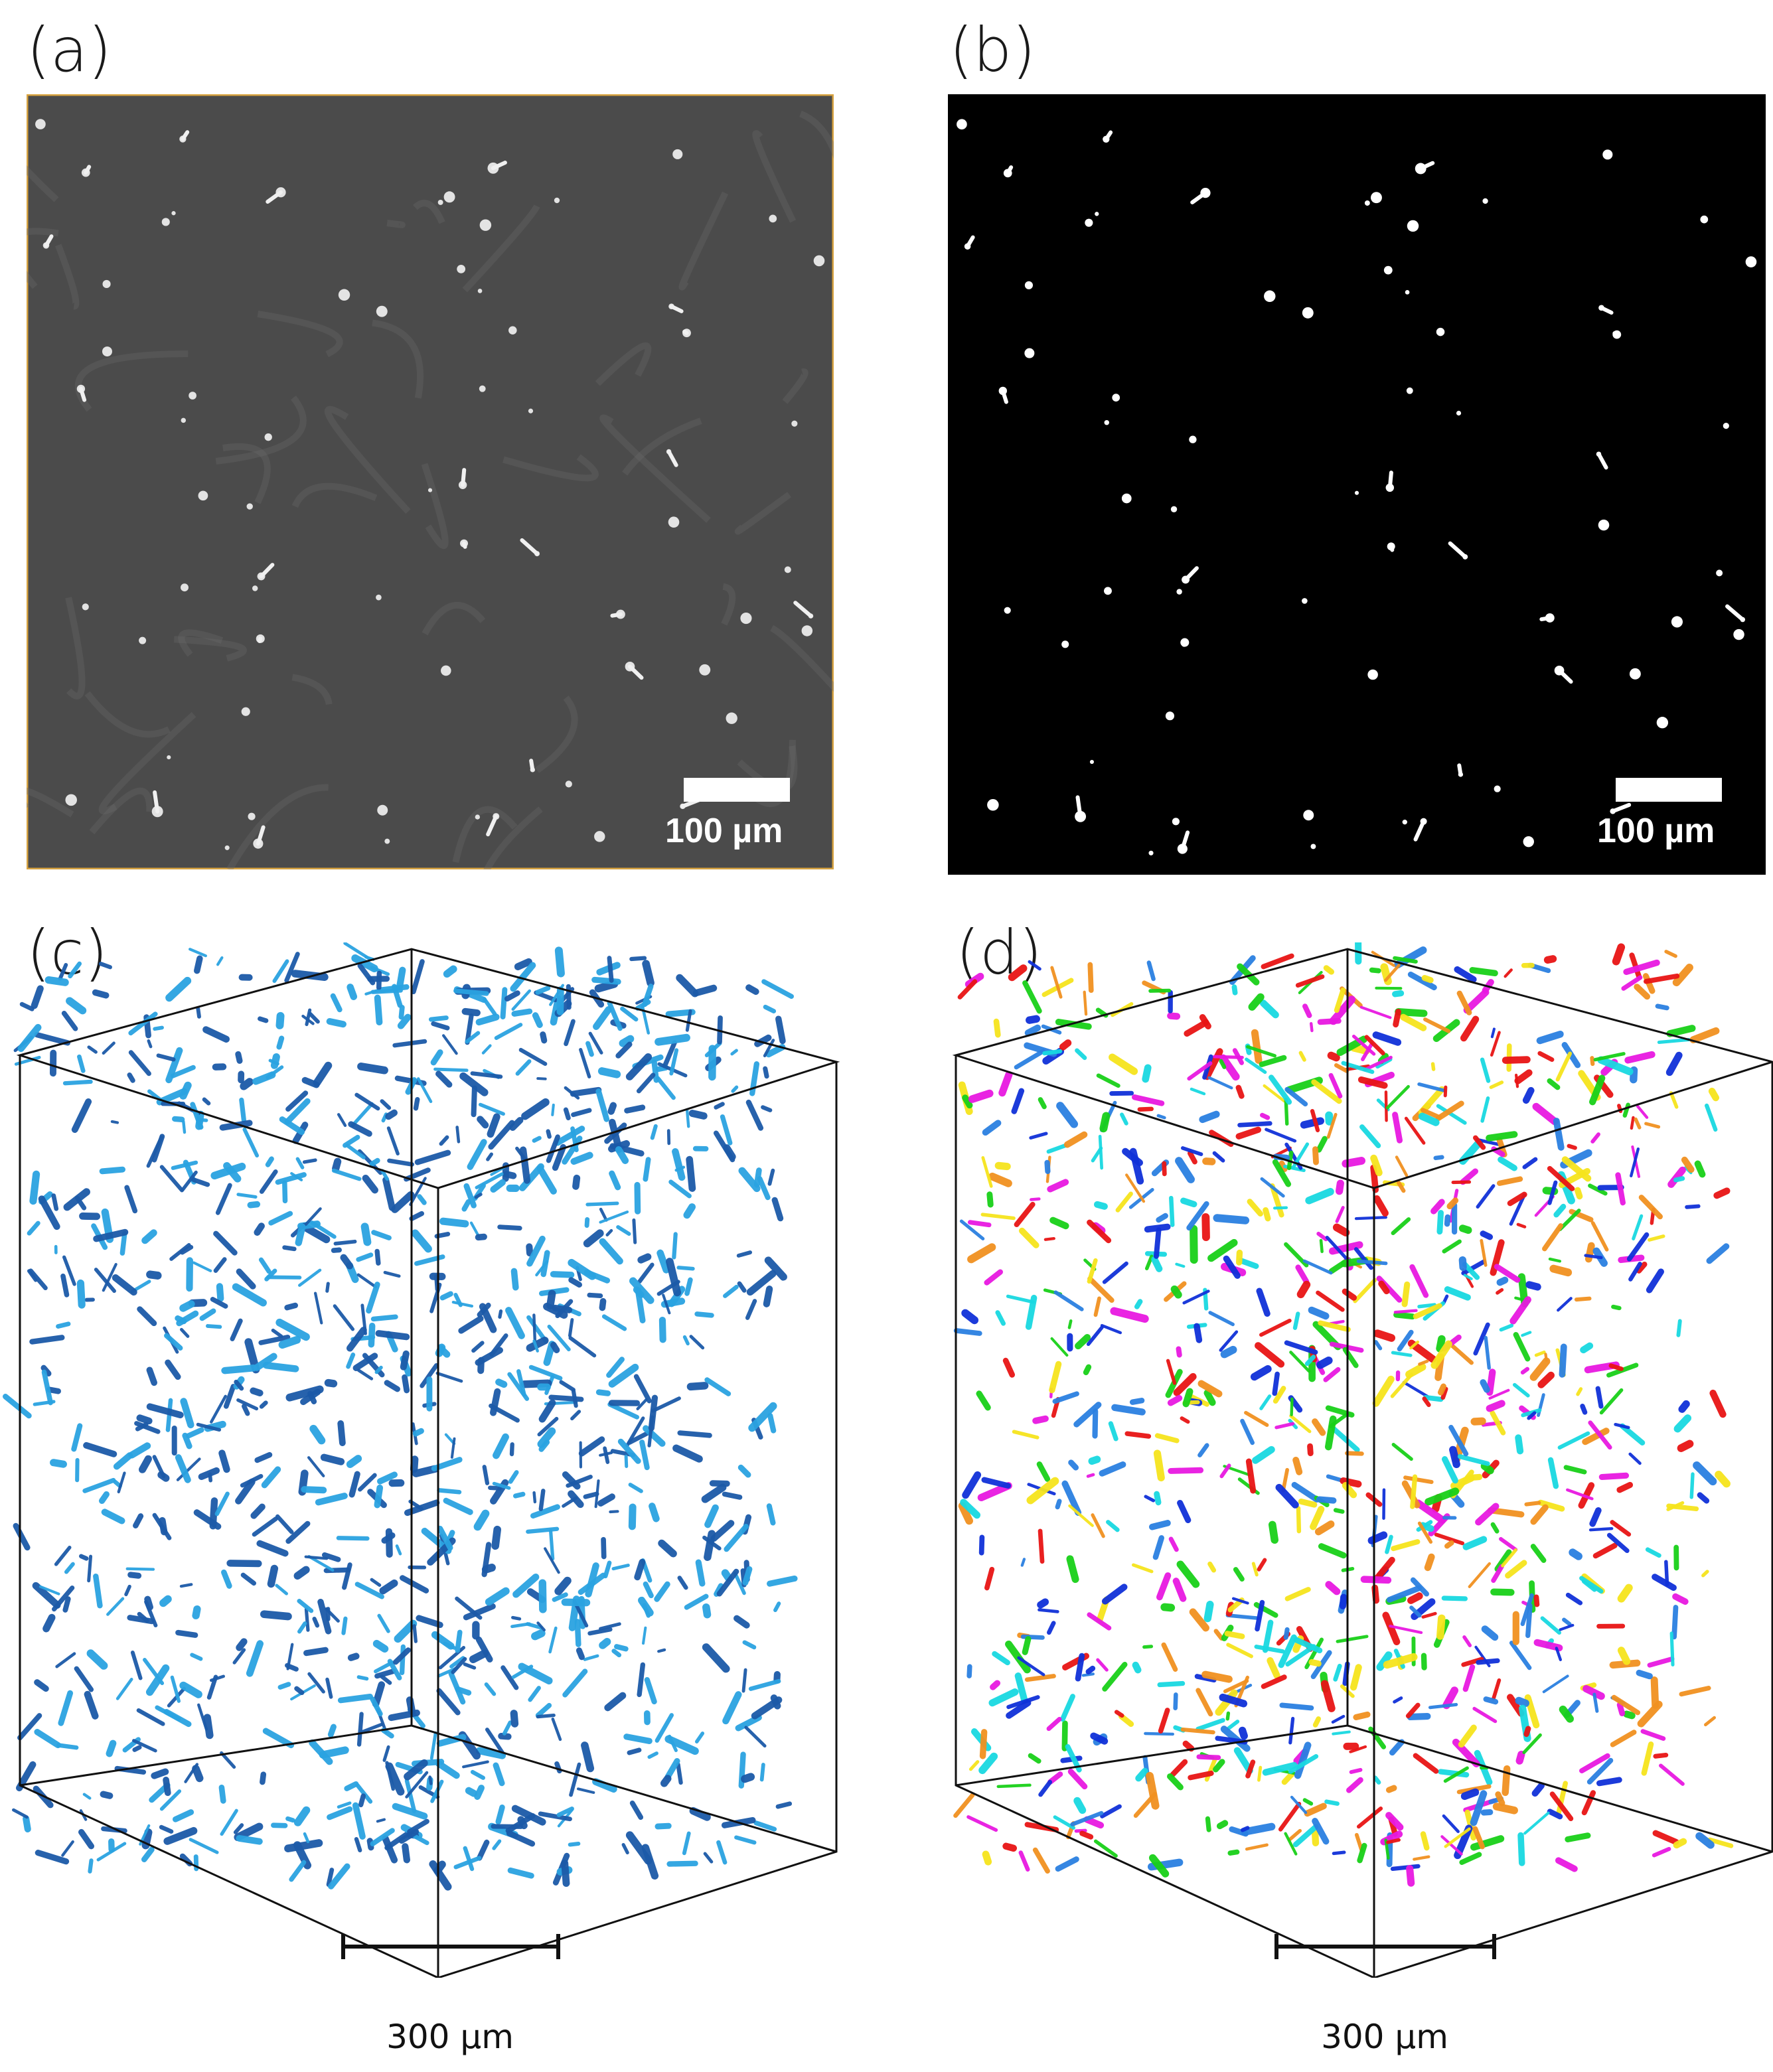  I want to click on scale-label-b: 100 µm, so click(1656, 831).